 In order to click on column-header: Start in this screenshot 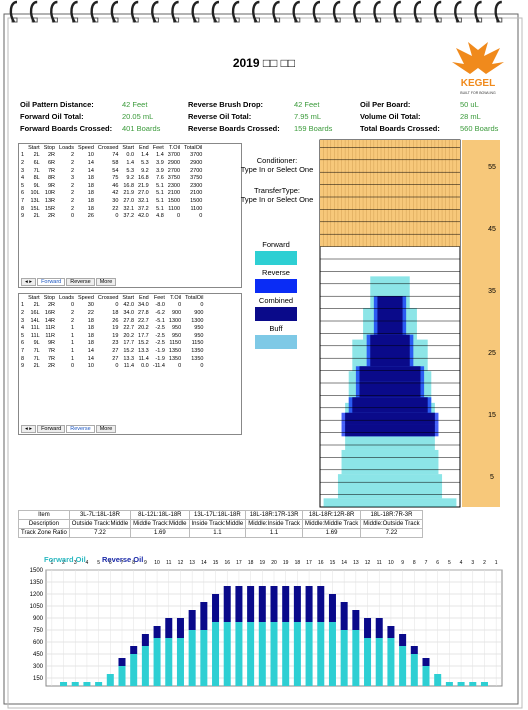, I will do `click(34, 147)`.